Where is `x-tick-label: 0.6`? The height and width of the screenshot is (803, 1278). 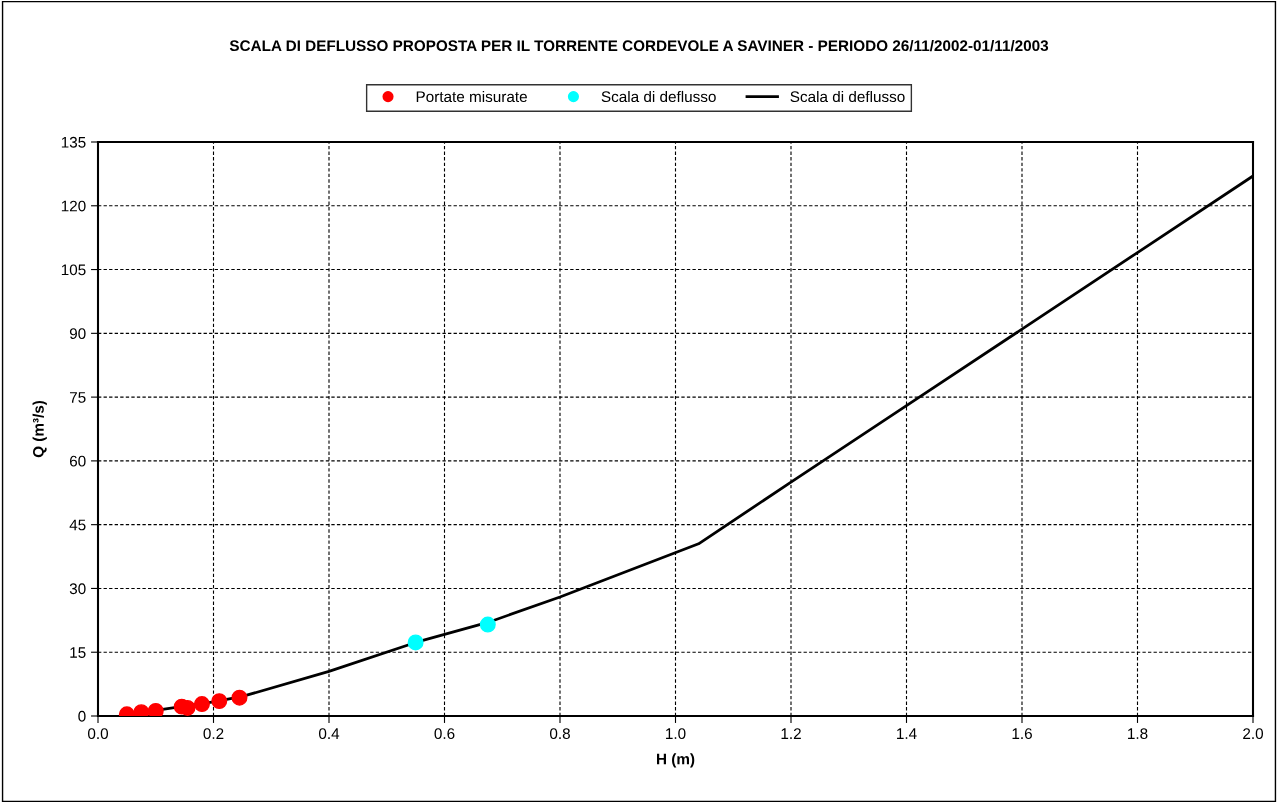 x-tick-label: 0.6 is located at coordinates (444, 734).